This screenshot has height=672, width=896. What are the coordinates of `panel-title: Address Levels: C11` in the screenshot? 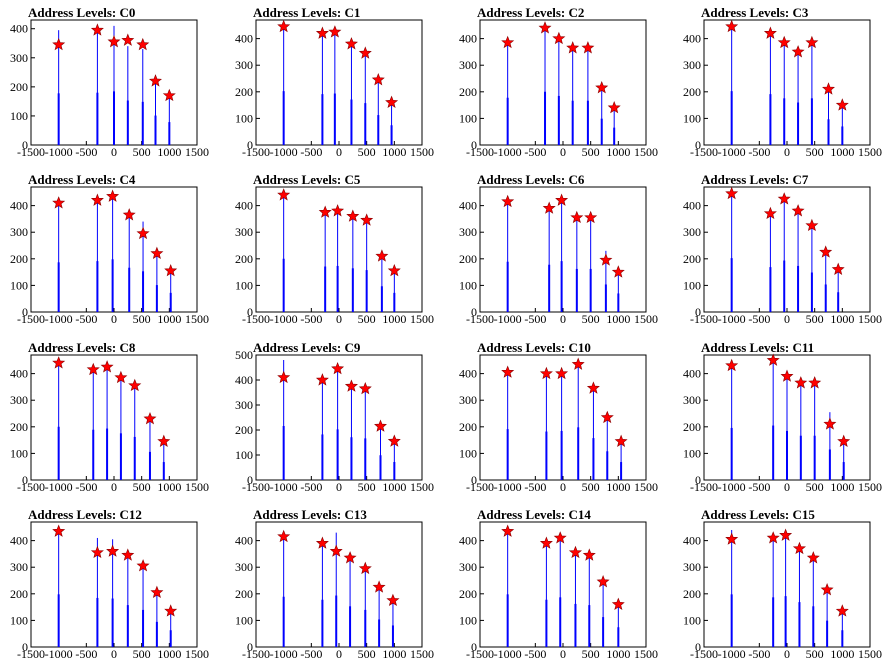 It's located at (757, 347).